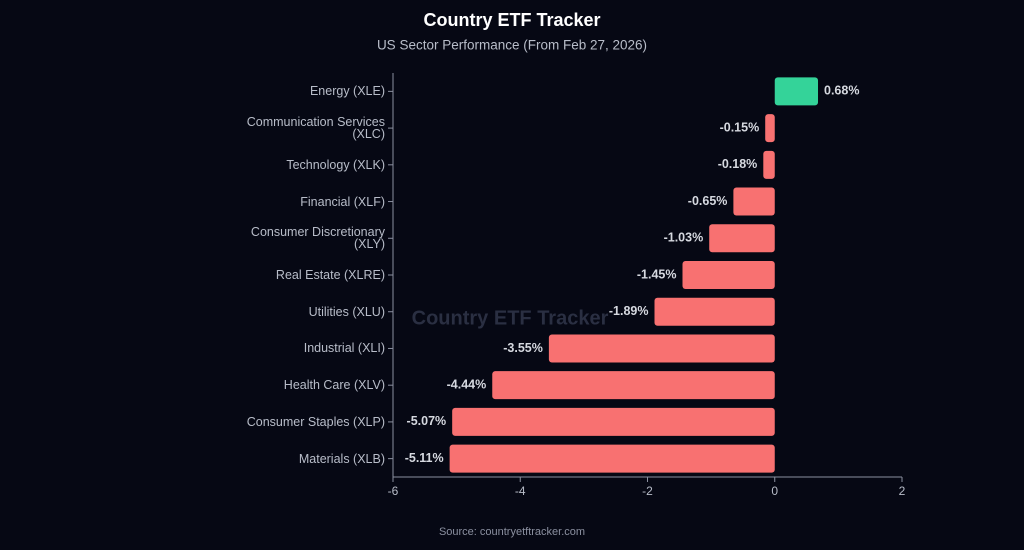  What do you see at coordinates (684, 238) in the screenshot?
I see `value-label: -1.03%` at bounding box center [684, 238].